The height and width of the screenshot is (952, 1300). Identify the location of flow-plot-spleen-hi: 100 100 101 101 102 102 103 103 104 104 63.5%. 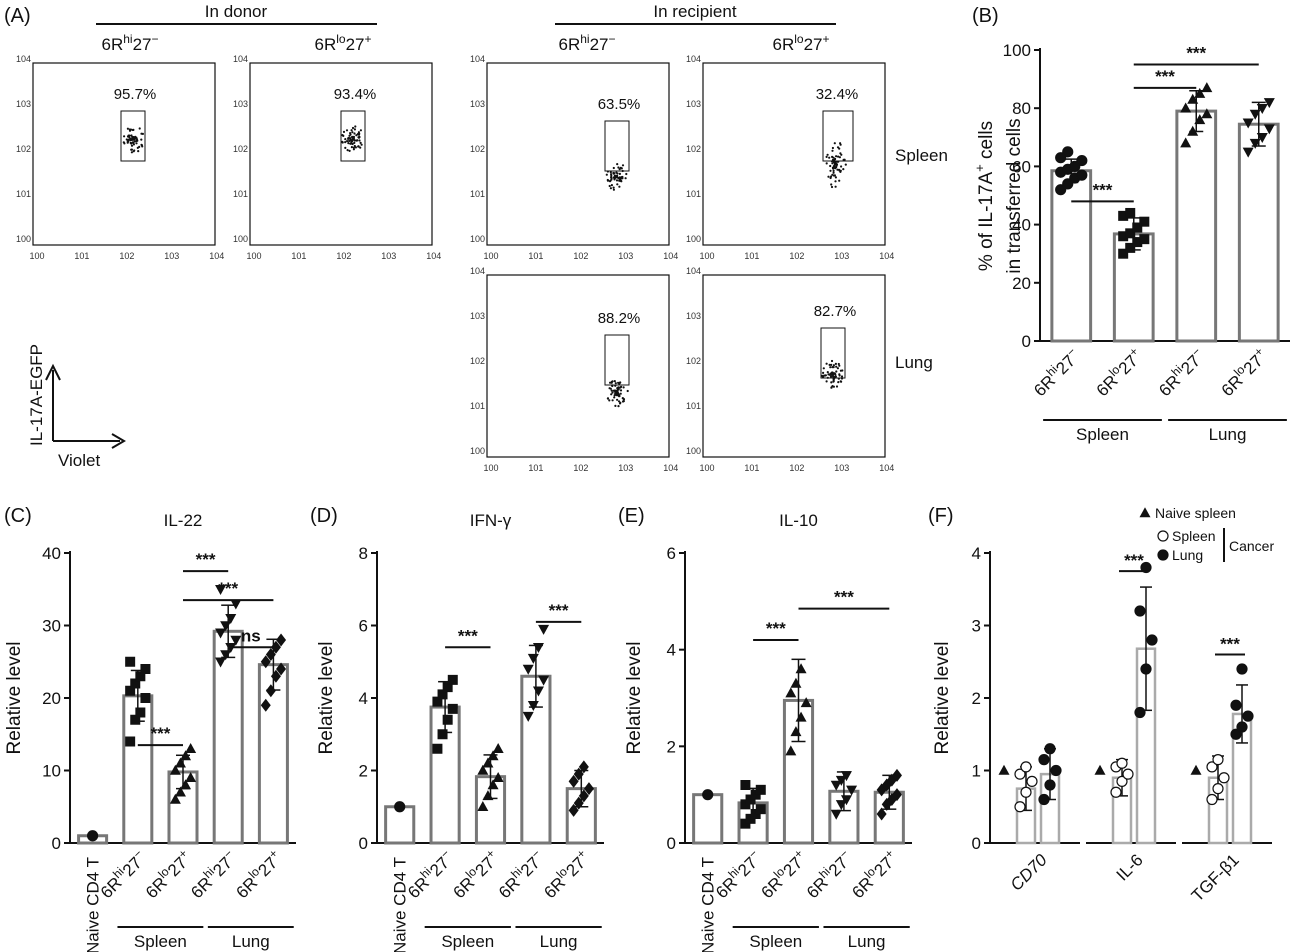
(574, 157).